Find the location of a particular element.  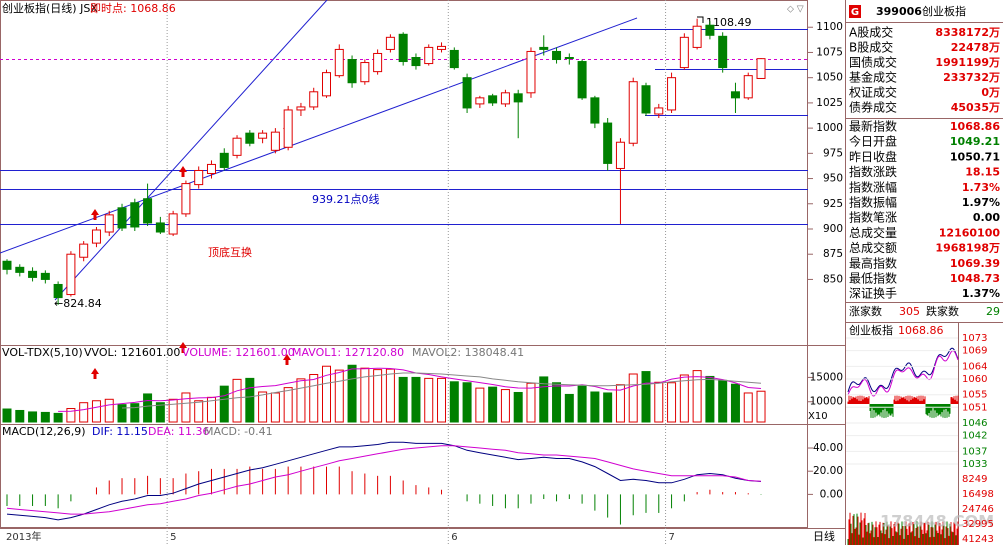

info-value: 233732万 is located at coordinates (971, 77).